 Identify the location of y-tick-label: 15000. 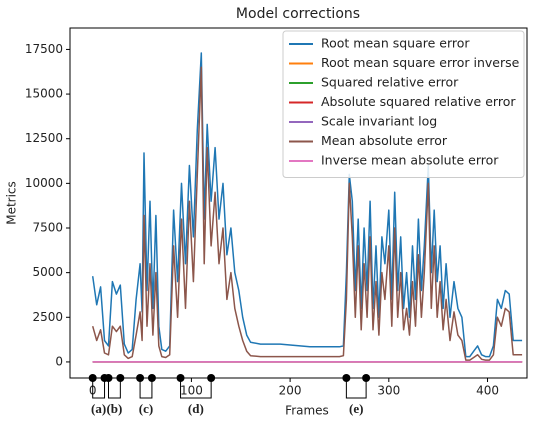
(44, 94).